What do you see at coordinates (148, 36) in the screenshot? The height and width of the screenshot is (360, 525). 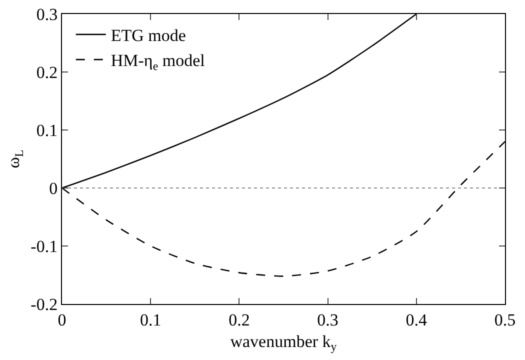 I see `legend-label: ETG mode` at bounding box center [148, 36].